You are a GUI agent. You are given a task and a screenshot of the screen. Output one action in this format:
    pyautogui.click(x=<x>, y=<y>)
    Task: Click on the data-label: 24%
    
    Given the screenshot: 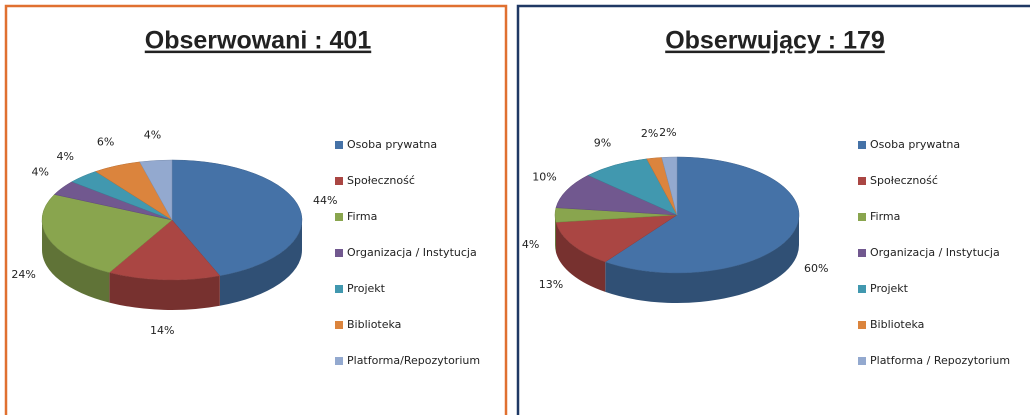 What is the action you would take?
    pyautogui.click(x=23, y=274)
    